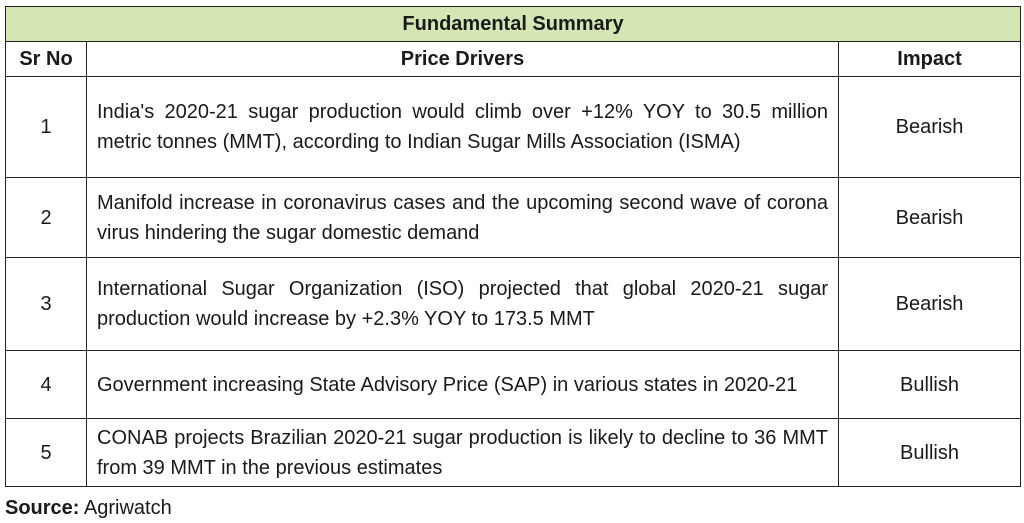  Describe the element at coordinates (46, 59) in the screenshot. I see `header-sr-no: Sr No` at that location.